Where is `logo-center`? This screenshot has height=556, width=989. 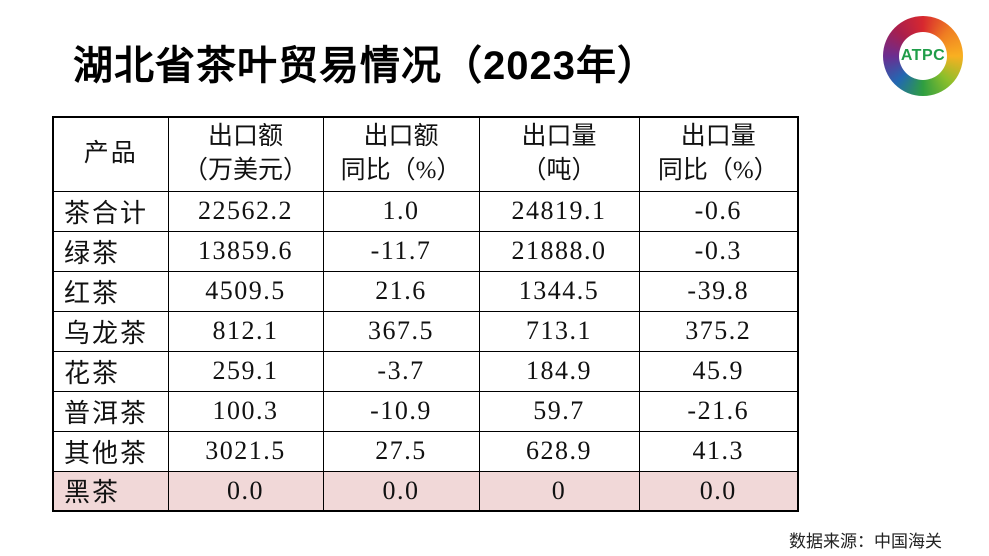 logo-center is located at coordinates (923, 56).